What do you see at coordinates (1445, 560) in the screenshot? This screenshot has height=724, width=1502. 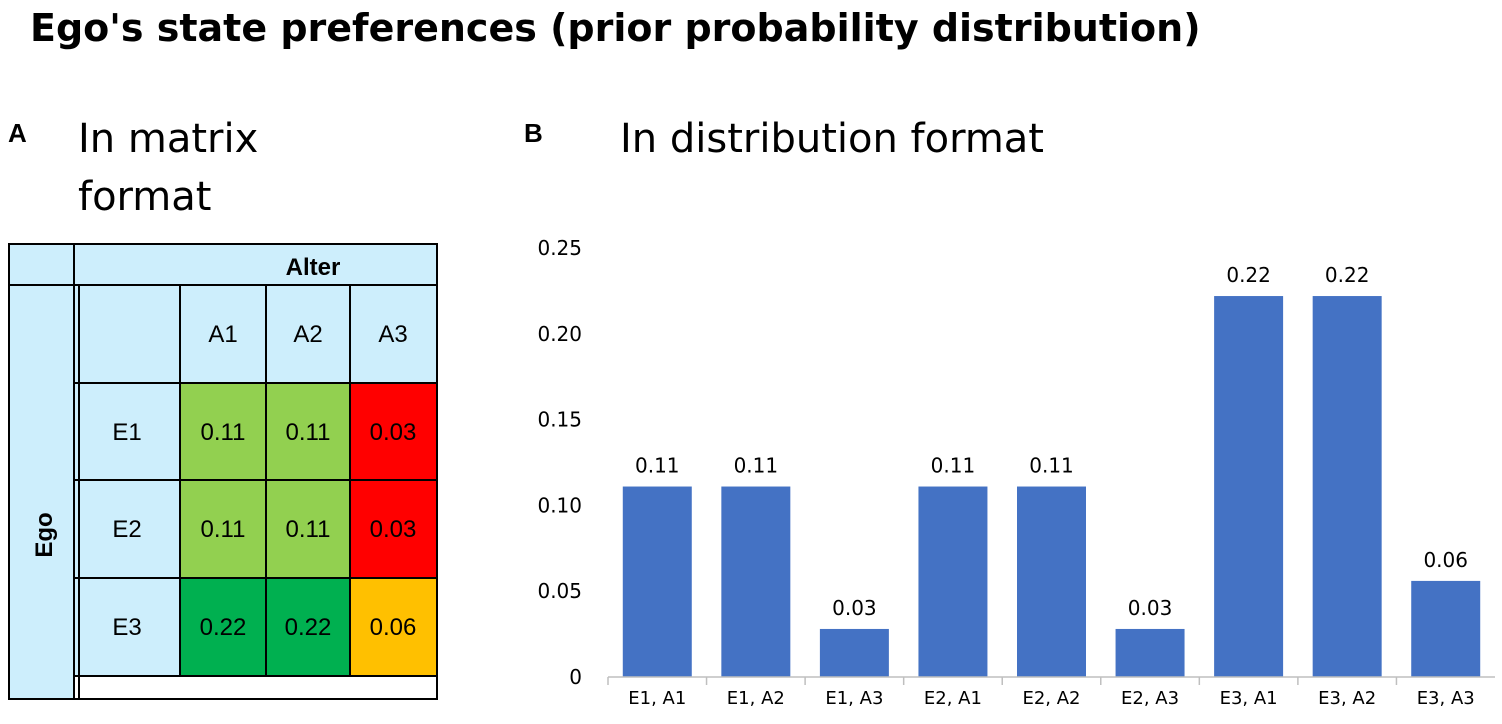 I see `bar-value-label: 0.06` at bounding box center [1445, 560].